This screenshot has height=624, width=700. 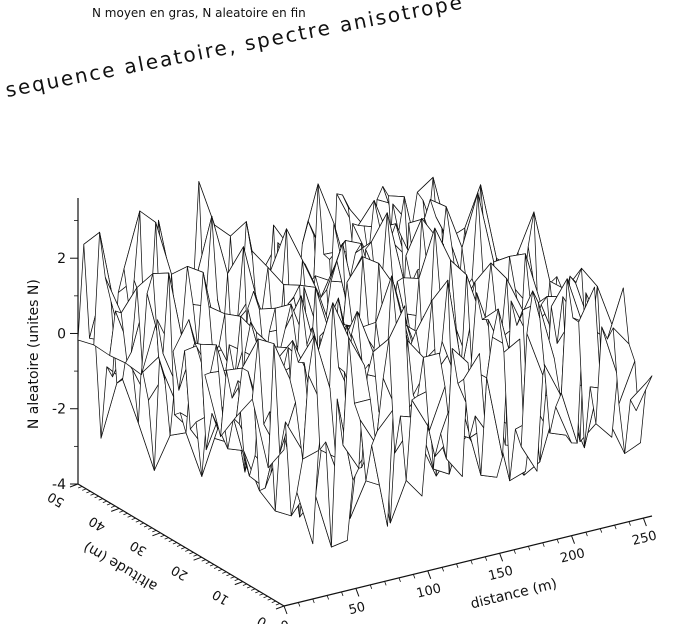 I want to click on y-tick-label: 10, so click(x=221, y=596).